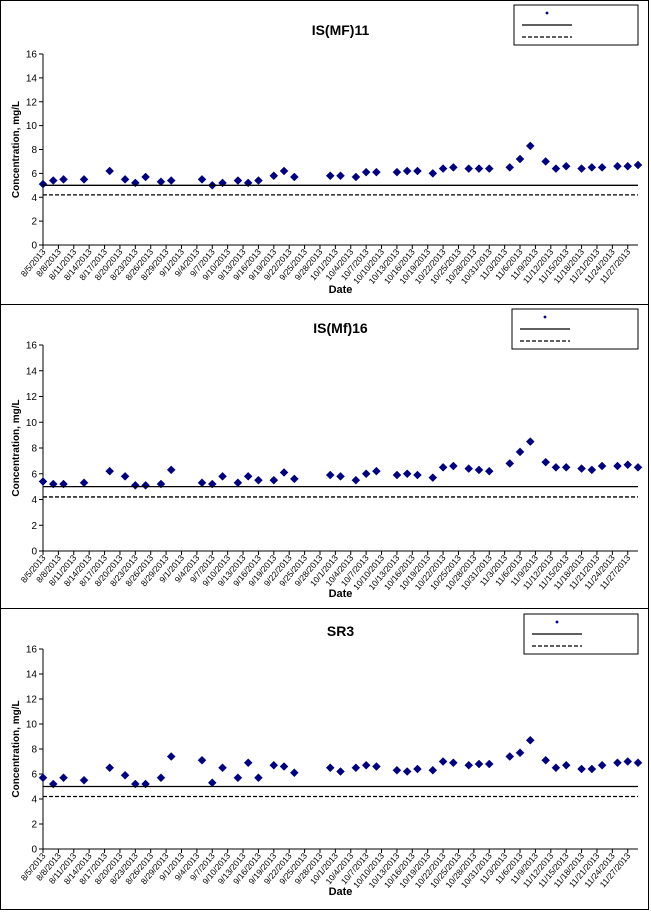  What do you see at coordinates (34, 150) in the screenshot?
I see `y-tick-label: 8` at bounding box center [34, 150].